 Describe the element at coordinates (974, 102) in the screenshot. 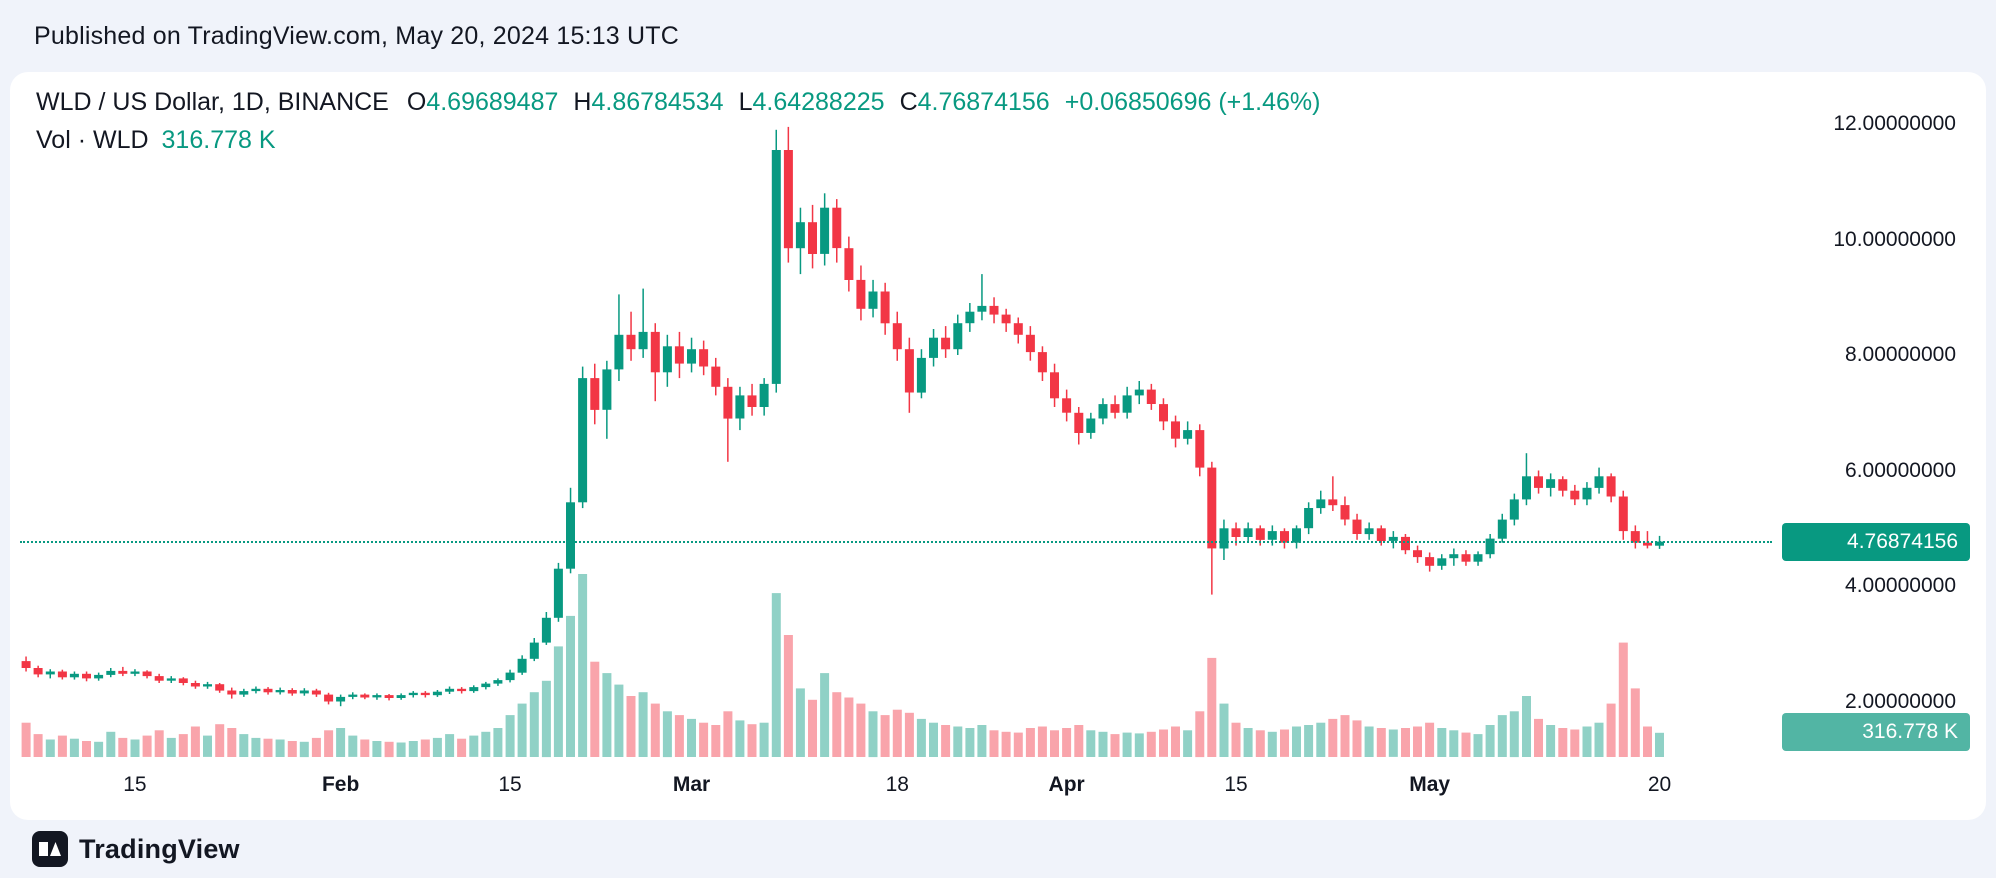

I see `close-value: C4.76874156` at that location.